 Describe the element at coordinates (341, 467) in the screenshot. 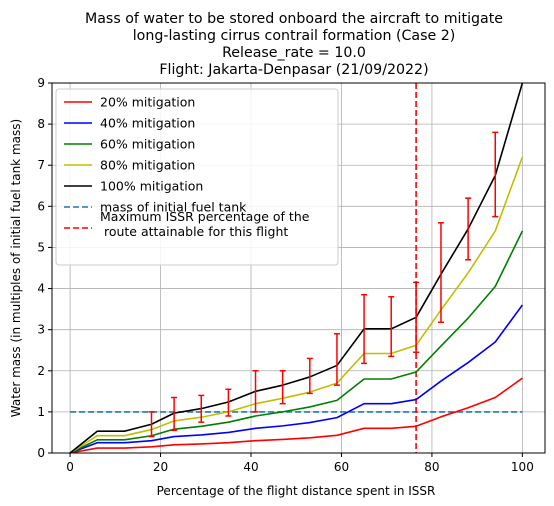

I see `x-tick-label: 60` at that location.